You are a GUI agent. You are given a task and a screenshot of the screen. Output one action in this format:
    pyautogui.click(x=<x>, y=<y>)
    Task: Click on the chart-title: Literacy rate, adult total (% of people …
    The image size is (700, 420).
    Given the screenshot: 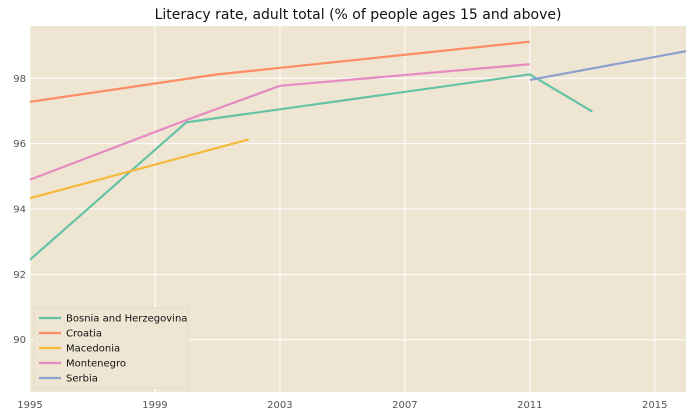 What is the action you would take?
    pyautogui.click(x=358, y=15)
    